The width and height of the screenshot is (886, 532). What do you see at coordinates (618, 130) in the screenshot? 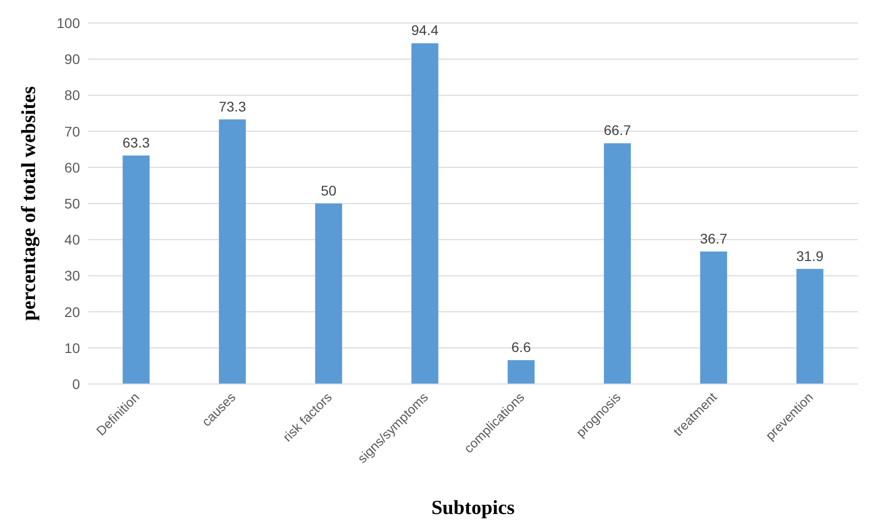
I see `data-label: 66.7` at bounding box center [618, 130].